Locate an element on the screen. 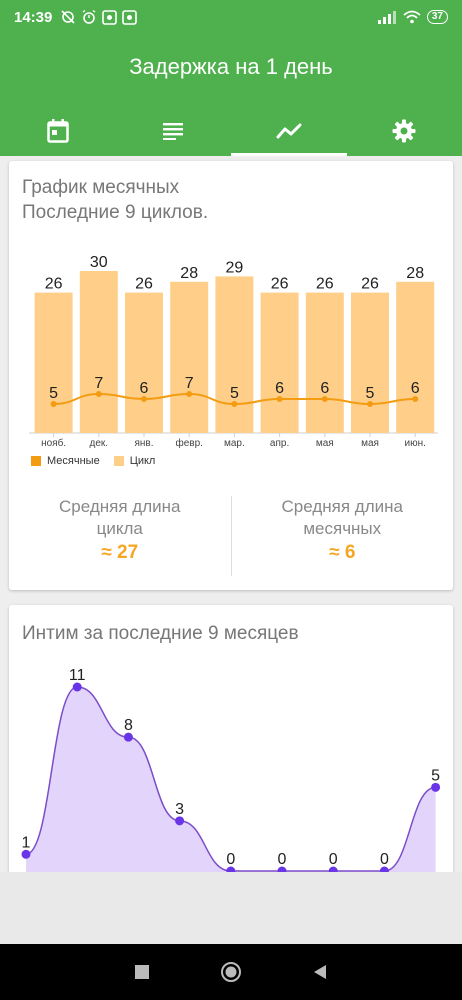 The image size is (462, 1000). x-axis-tick-label: апр. is located at coordinates (279, 443).